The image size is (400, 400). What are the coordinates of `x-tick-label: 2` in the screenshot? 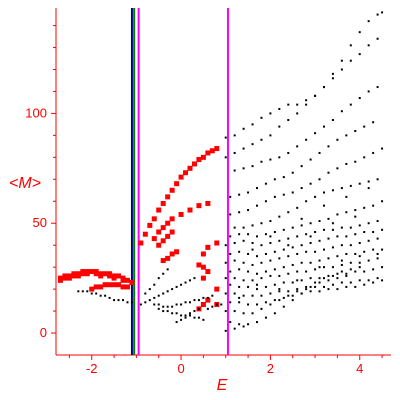 It's located at (270, 368).